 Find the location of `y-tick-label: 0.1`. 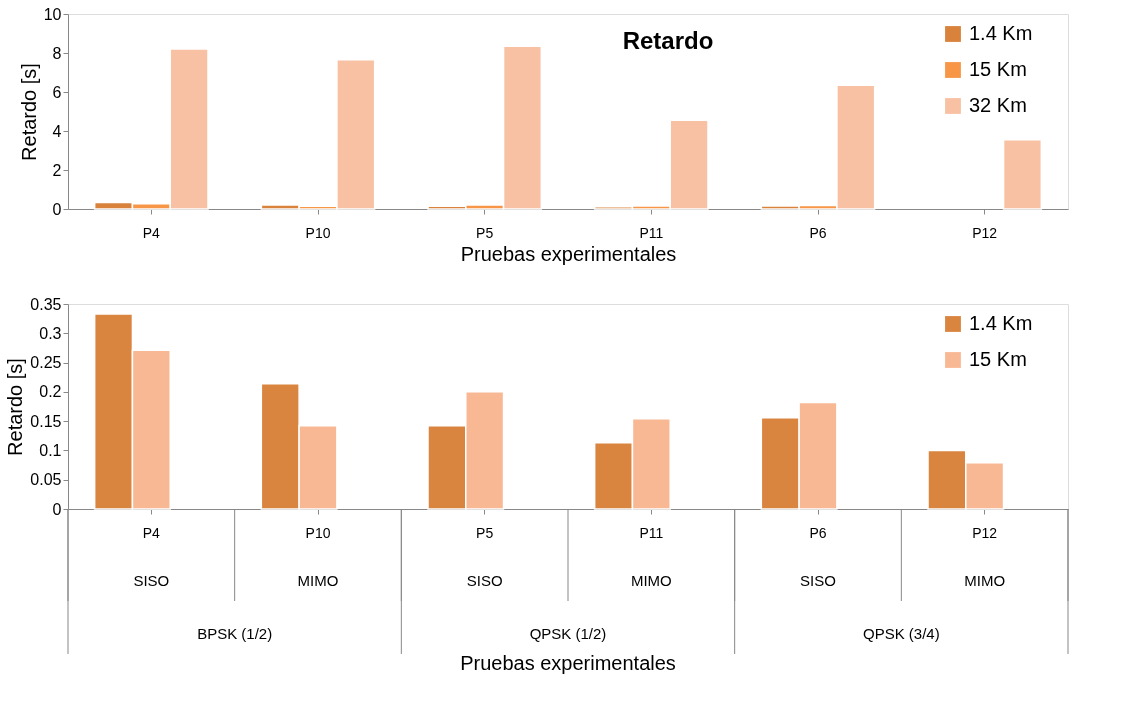

y-tick-label: 0.1 is located at coordinates (50, 450).